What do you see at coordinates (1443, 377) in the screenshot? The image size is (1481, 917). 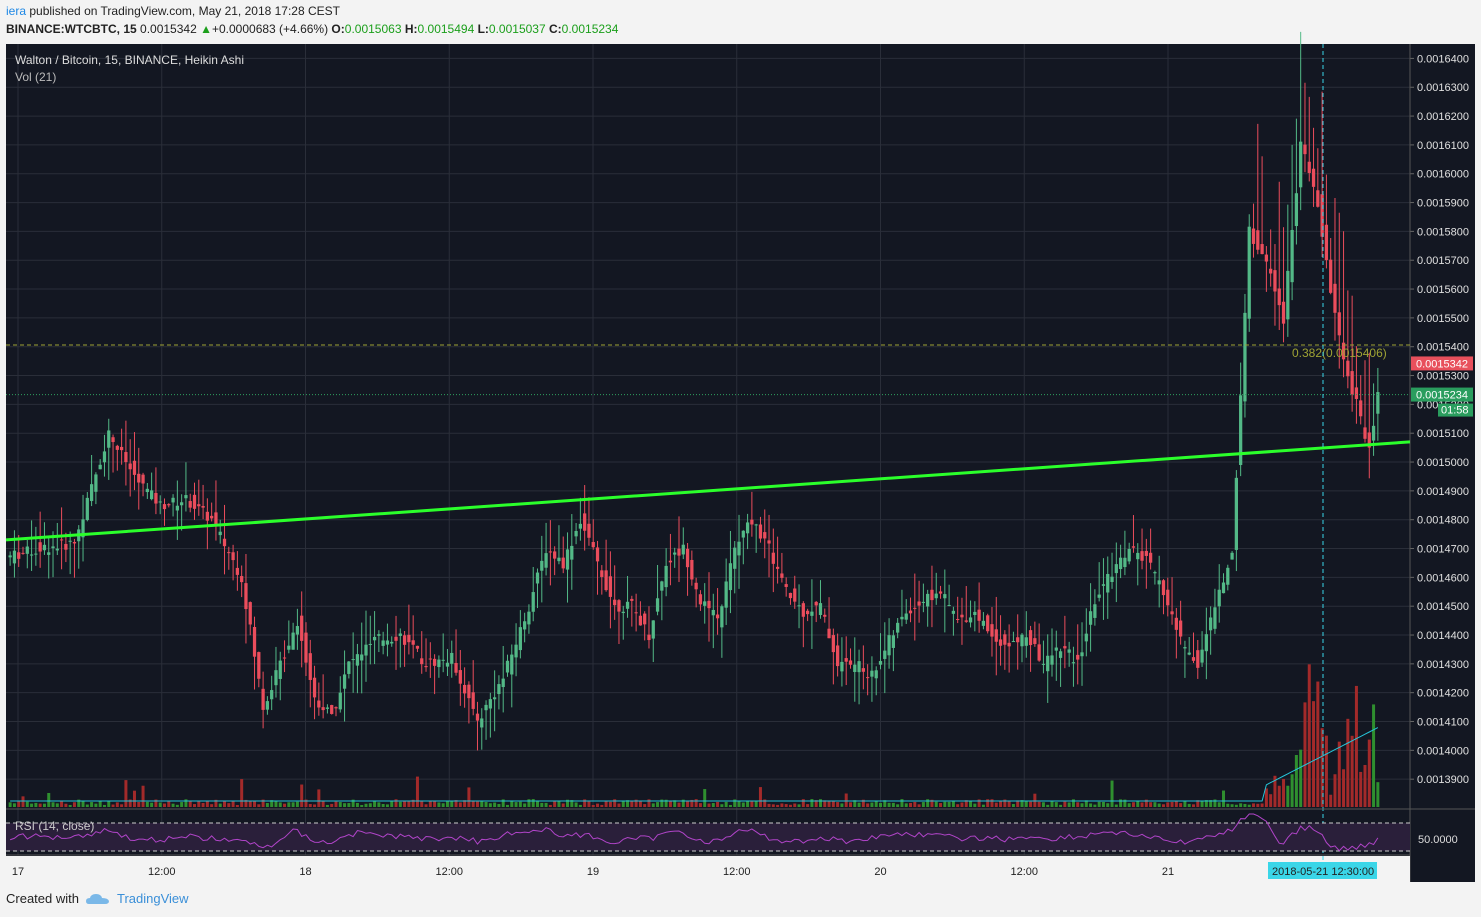 I see `y-tick-label: 0.0015300` at bounding box center [1443, 377].